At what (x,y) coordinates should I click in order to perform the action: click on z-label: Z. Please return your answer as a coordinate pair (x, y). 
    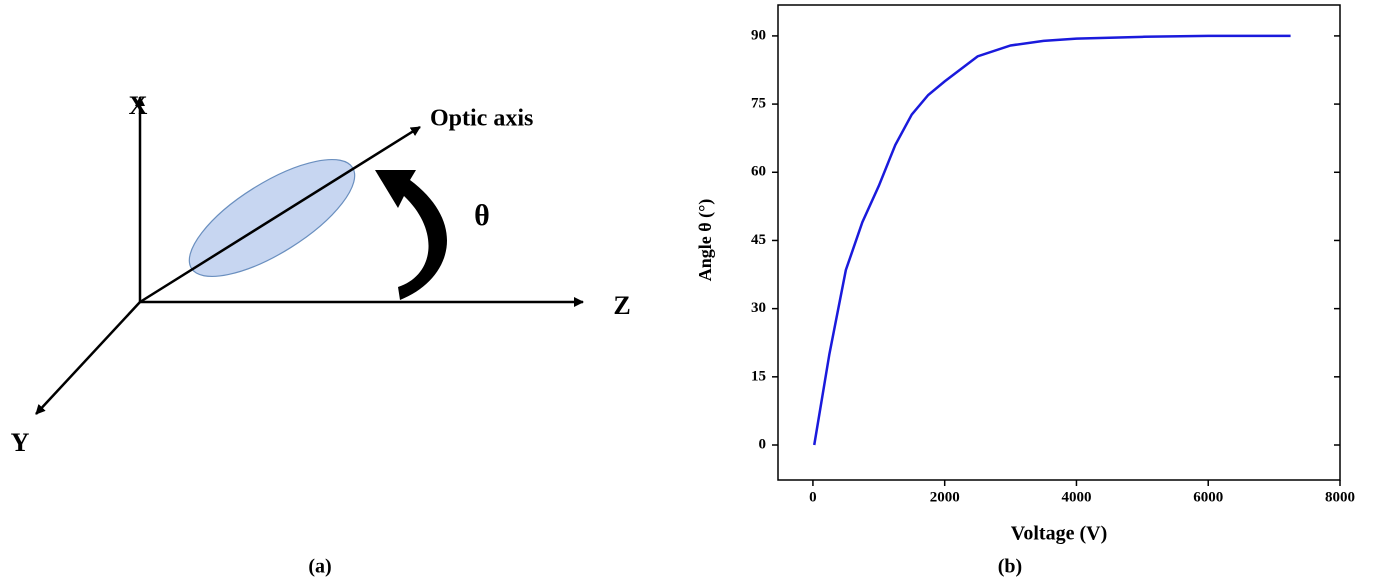
    Looking at the image, I should click on (621, 305).